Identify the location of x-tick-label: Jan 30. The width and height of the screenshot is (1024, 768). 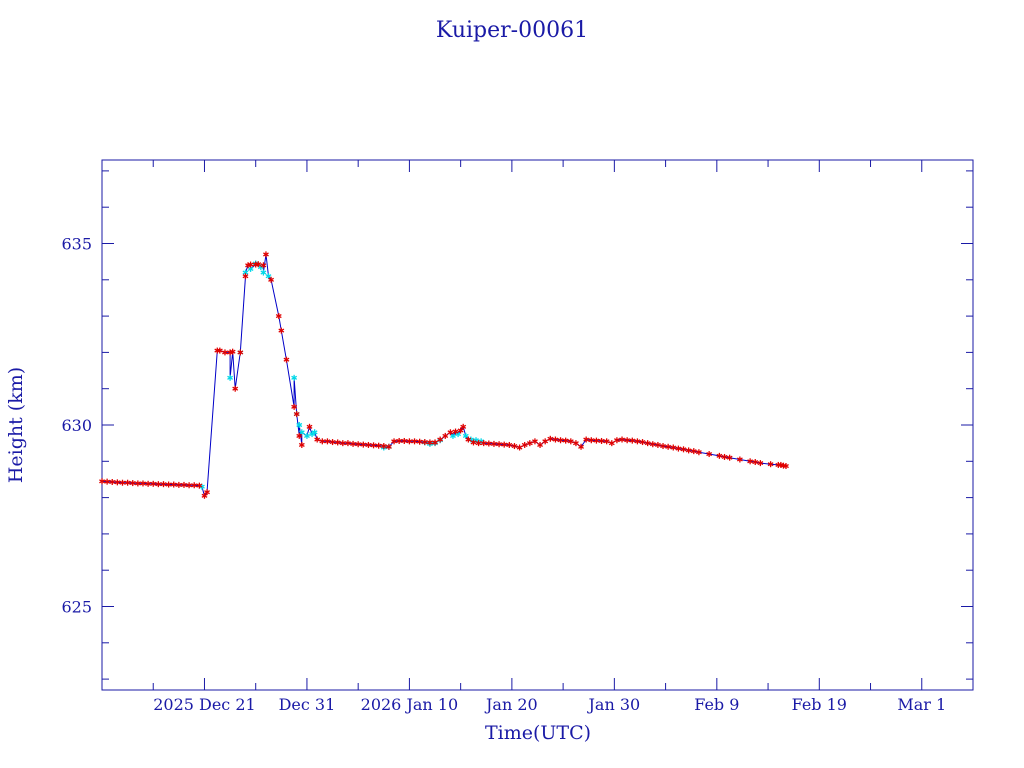
(614, 704).